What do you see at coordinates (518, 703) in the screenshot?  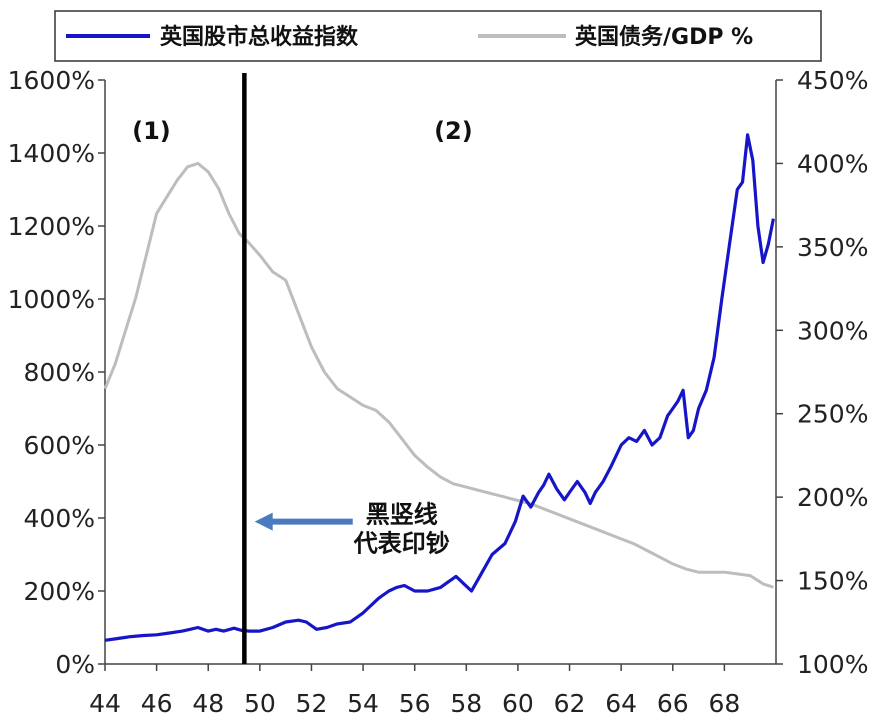 I see `x-tick-label: 60` at bounding box center [518, 703].